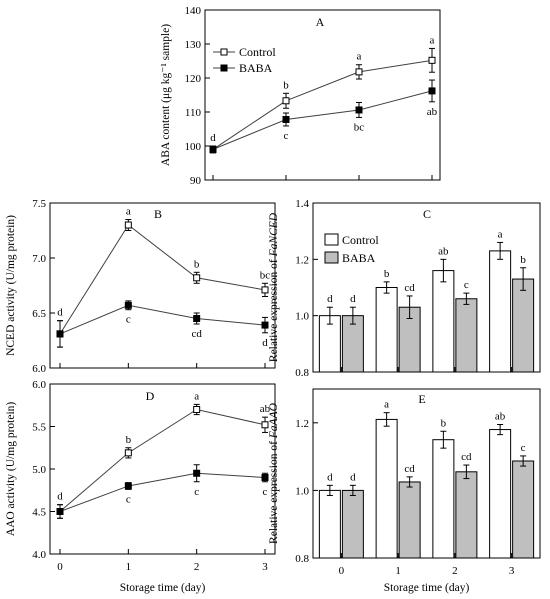 The image size is (550, 599). What do you see at coordinates (150, 396) in the screenshot?
I see `panel-label: D` at bounding box center [150, 396].